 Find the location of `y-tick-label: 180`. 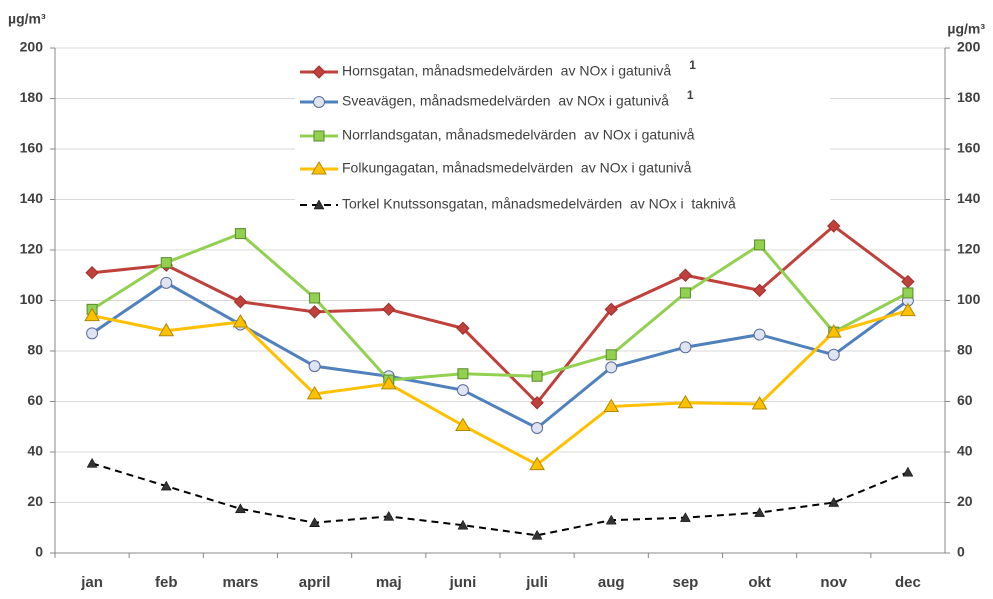

y-tick-label: 180 is located at coordinates (32, 97).